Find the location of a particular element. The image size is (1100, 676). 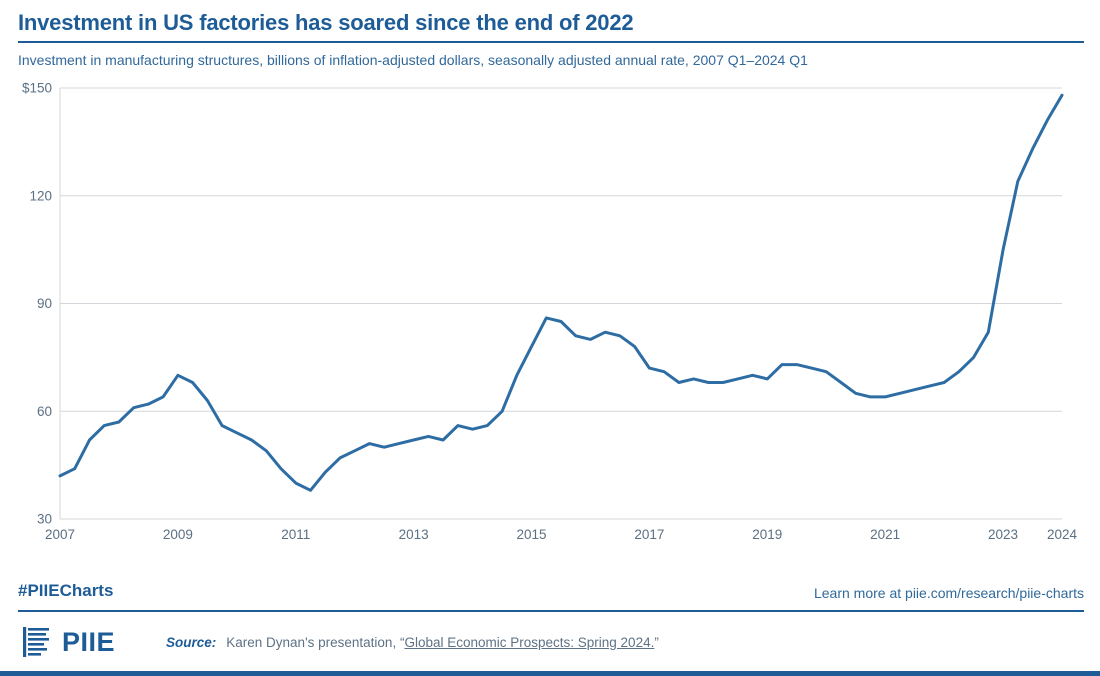

x-tick-label: 2021 is located at coordinates (885, 534).